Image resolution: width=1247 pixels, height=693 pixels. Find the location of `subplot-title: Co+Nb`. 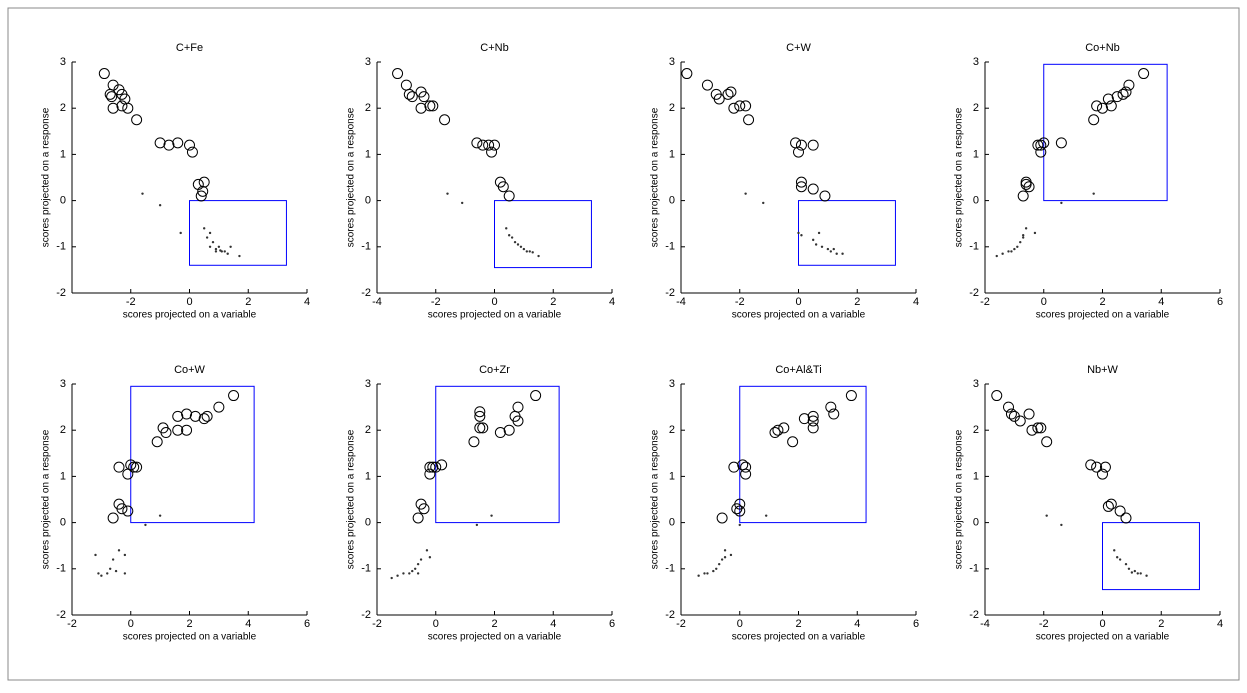

subplot-title: Co+Nb is located at coordinates (1102, 48).